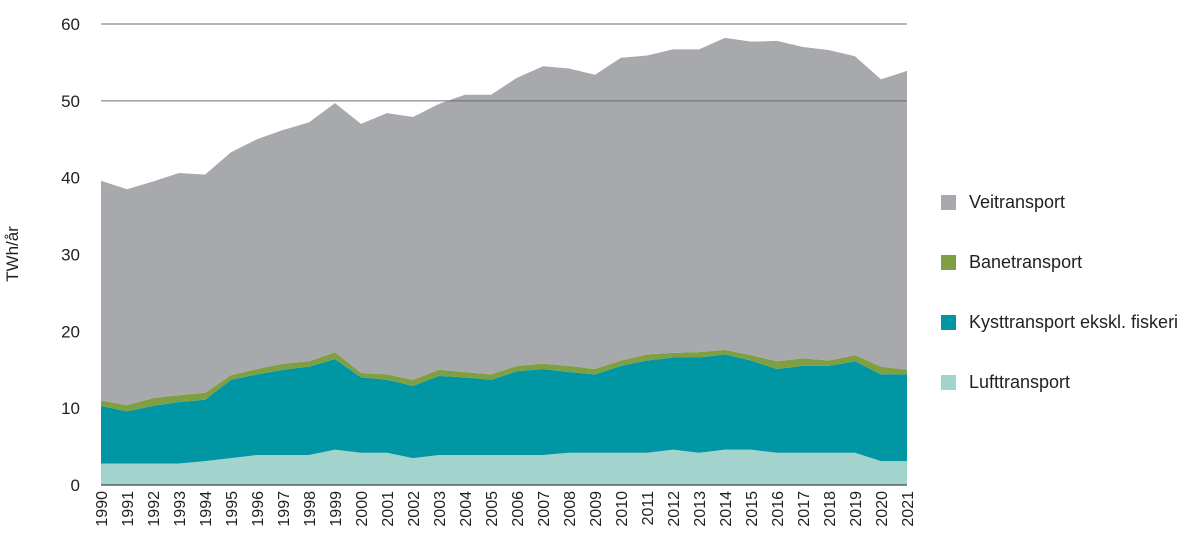 This screenshot has width=1200, height=559. I want to click on x-tick-label: 1998, so click(310, 509).